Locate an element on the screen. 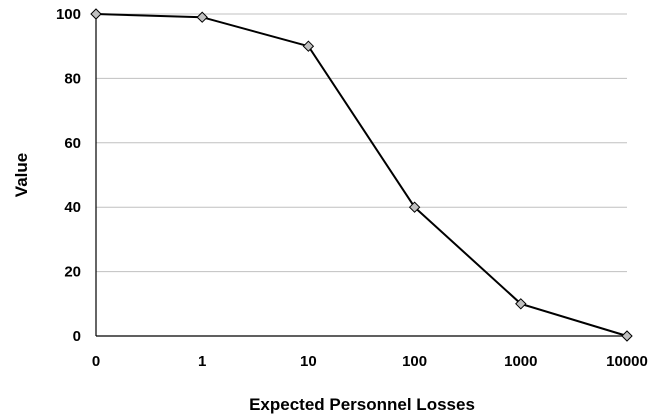 The image size is (658, 418). x-tick-label: 10000 is located at coordinates (627, 361).